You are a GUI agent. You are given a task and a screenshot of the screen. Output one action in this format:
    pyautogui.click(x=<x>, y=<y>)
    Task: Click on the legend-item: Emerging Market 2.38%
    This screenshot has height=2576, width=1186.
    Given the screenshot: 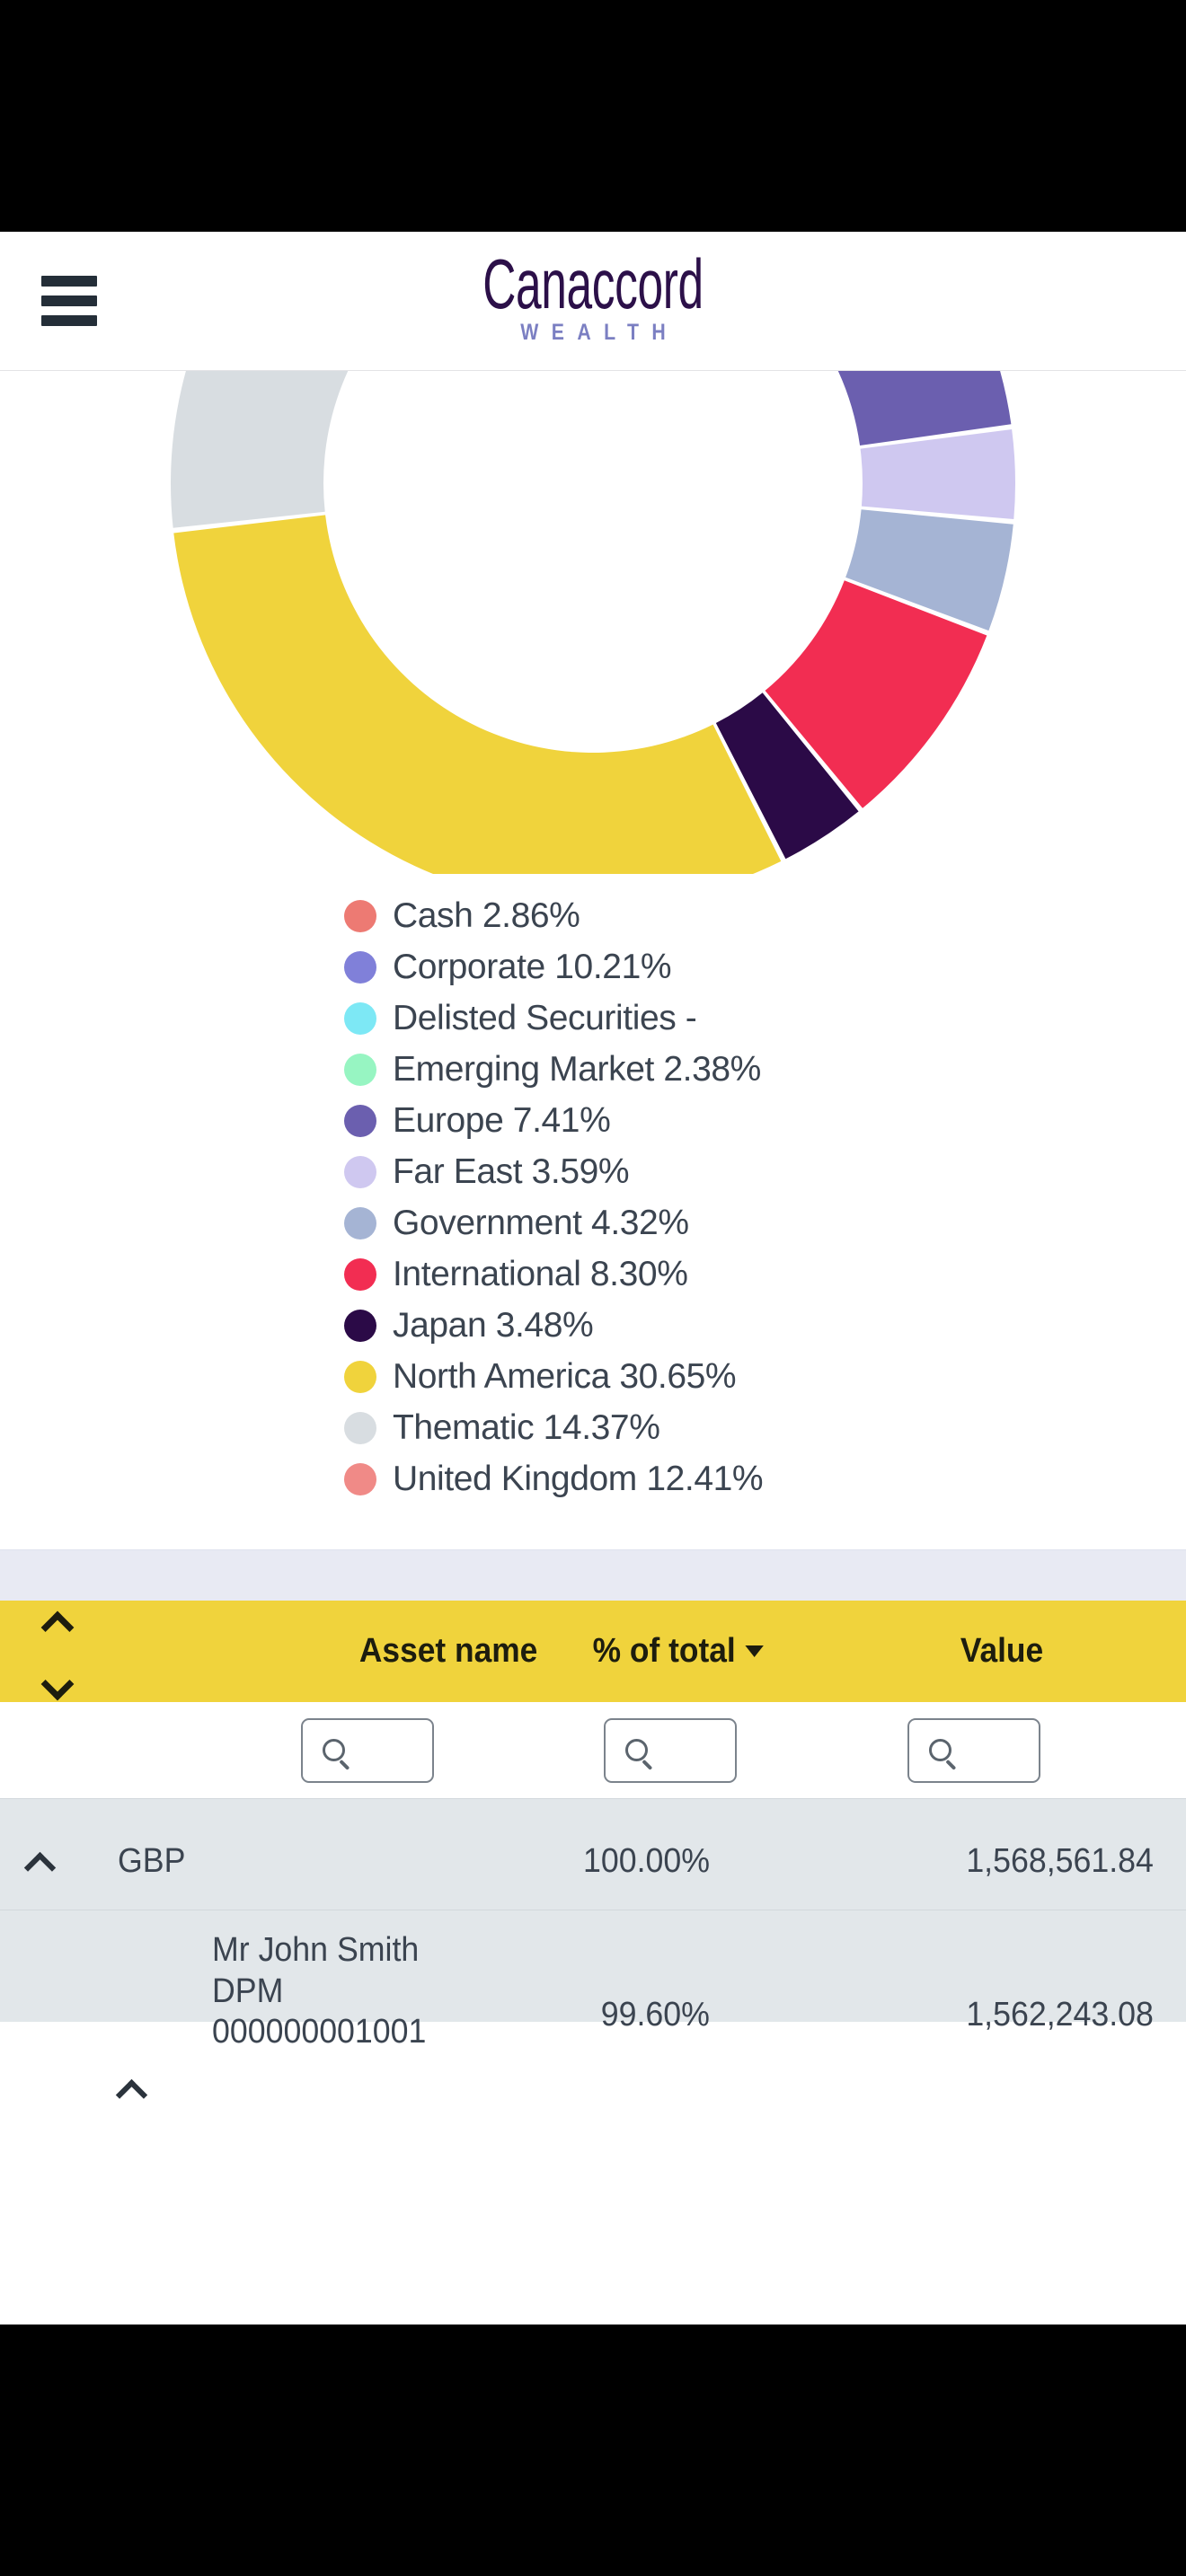 What is the action you would take?
    pyautogui.click(x=552, y=1069)
    